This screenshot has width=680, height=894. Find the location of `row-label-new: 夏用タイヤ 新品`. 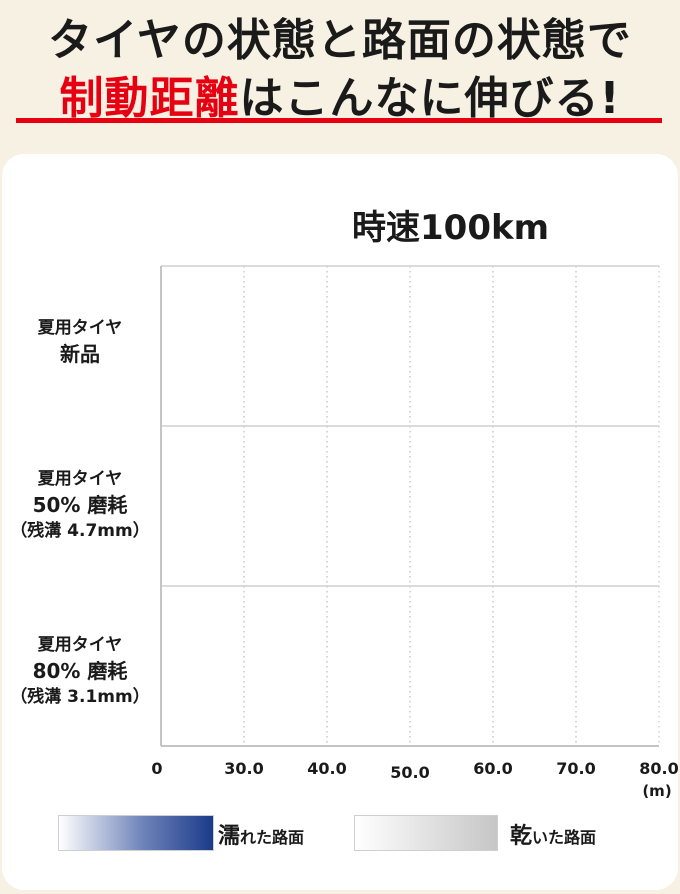

row-label-new: 夏用タイヤ 新品 is located at coordinates (80, 341).